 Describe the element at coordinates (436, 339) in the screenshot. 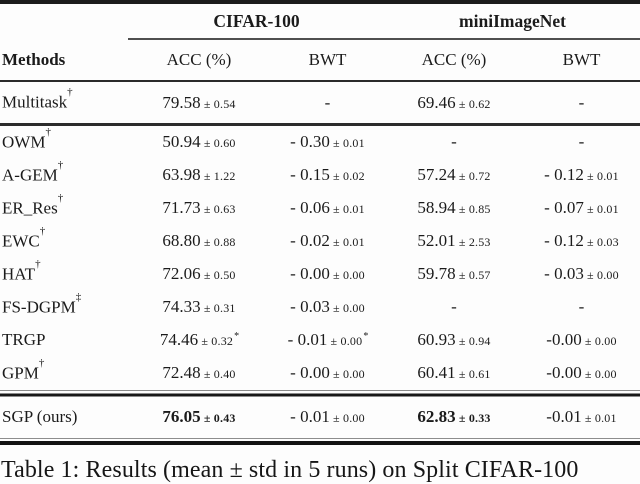

I see `metric-value: 60.93` at that location.